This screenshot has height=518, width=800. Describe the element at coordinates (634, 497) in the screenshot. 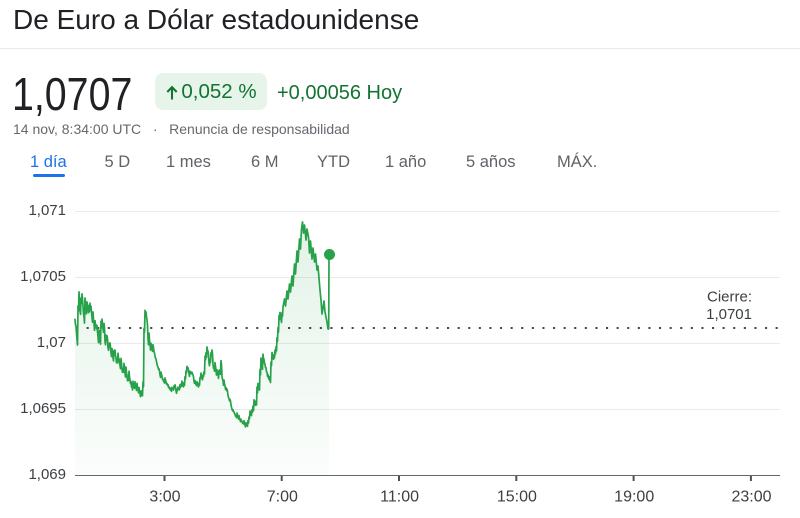

I see `svg-text: 19:00` at that location.